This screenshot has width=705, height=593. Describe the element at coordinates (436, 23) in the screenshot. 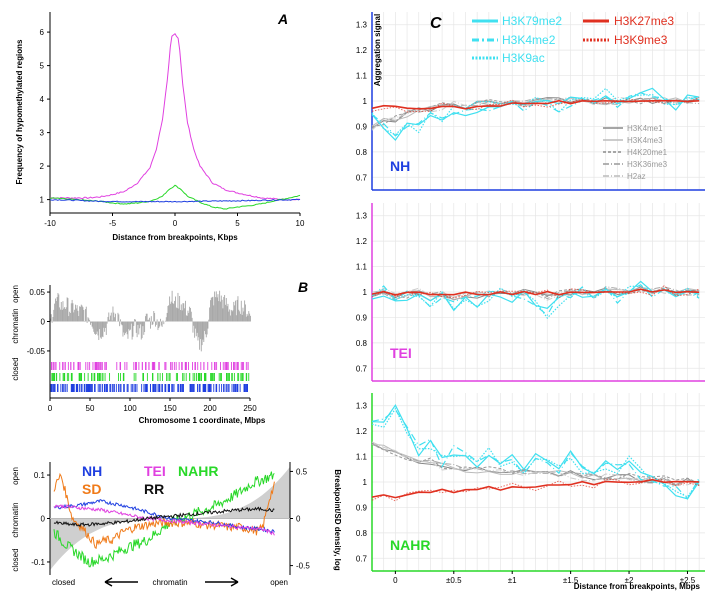

I see `panel-c-label: C` at that location.